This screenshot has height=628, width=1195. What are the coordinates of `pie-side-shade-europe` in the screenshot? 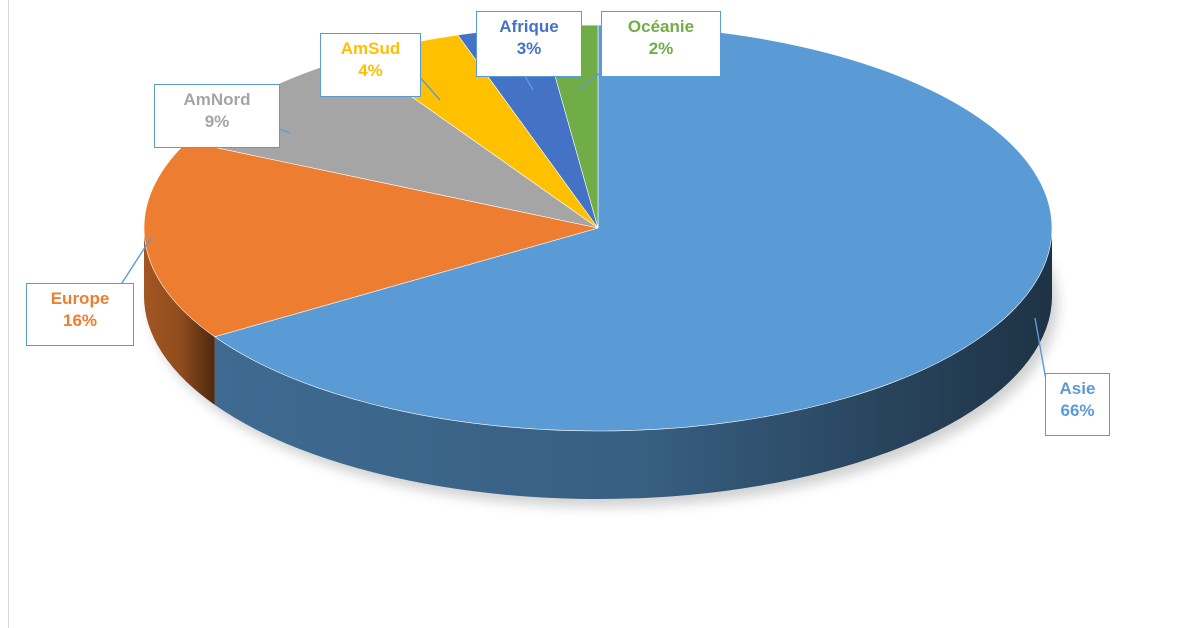 It's located at (179, 316).